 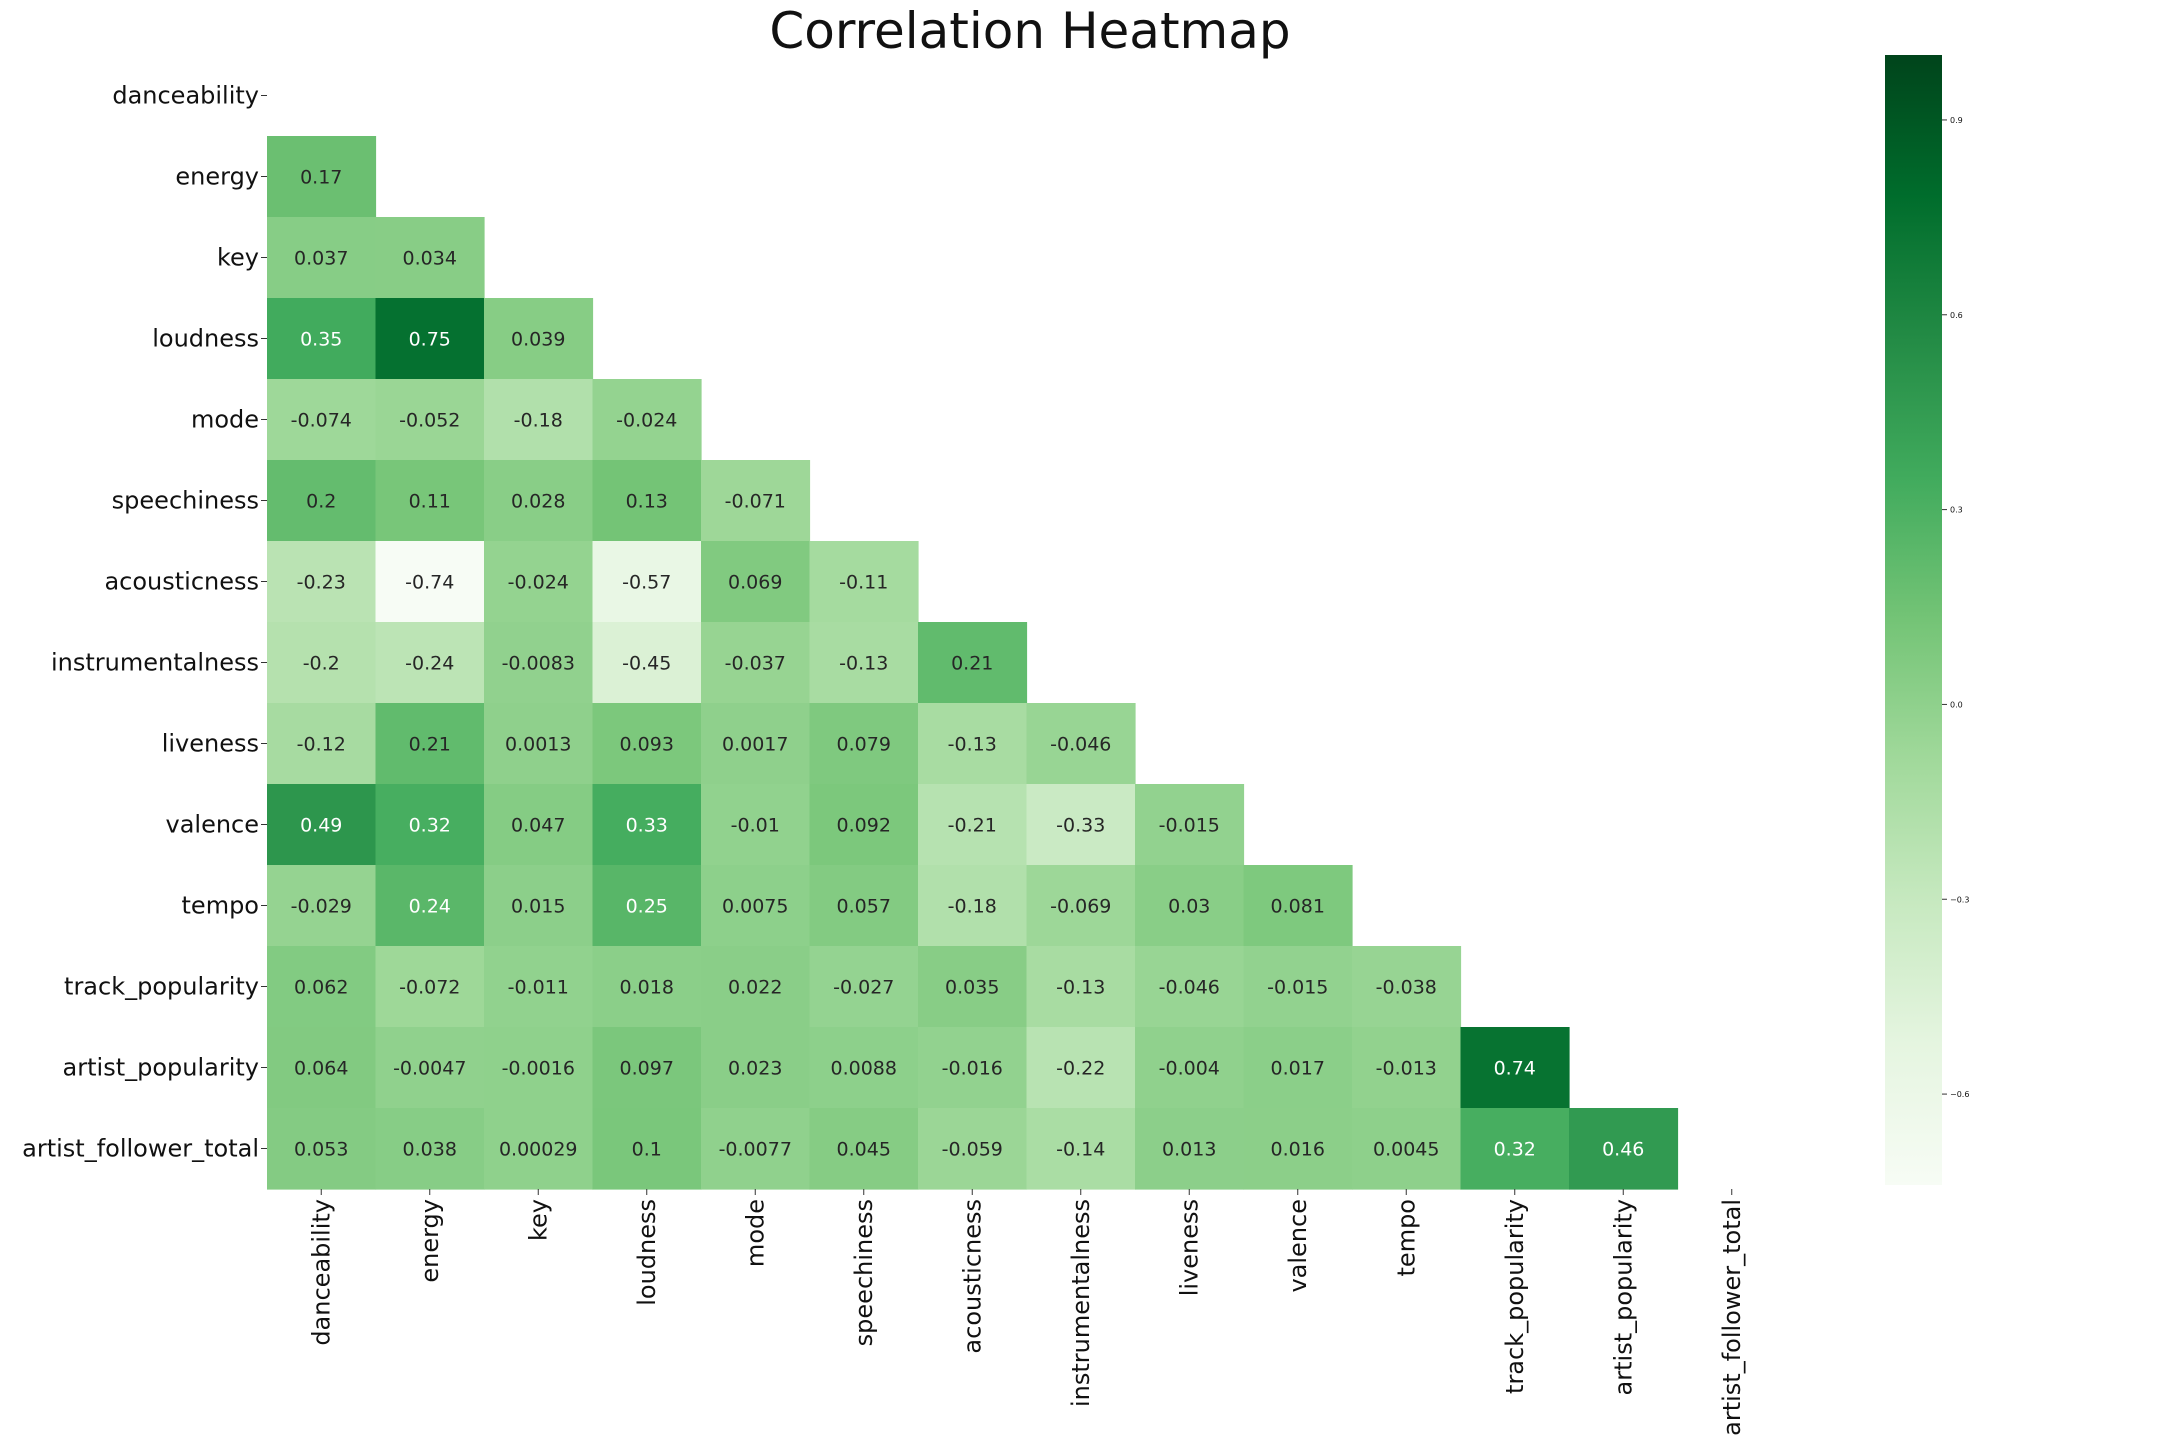 I want to click on column-label: artist_follower_total, so click(x=1732, y=1317).